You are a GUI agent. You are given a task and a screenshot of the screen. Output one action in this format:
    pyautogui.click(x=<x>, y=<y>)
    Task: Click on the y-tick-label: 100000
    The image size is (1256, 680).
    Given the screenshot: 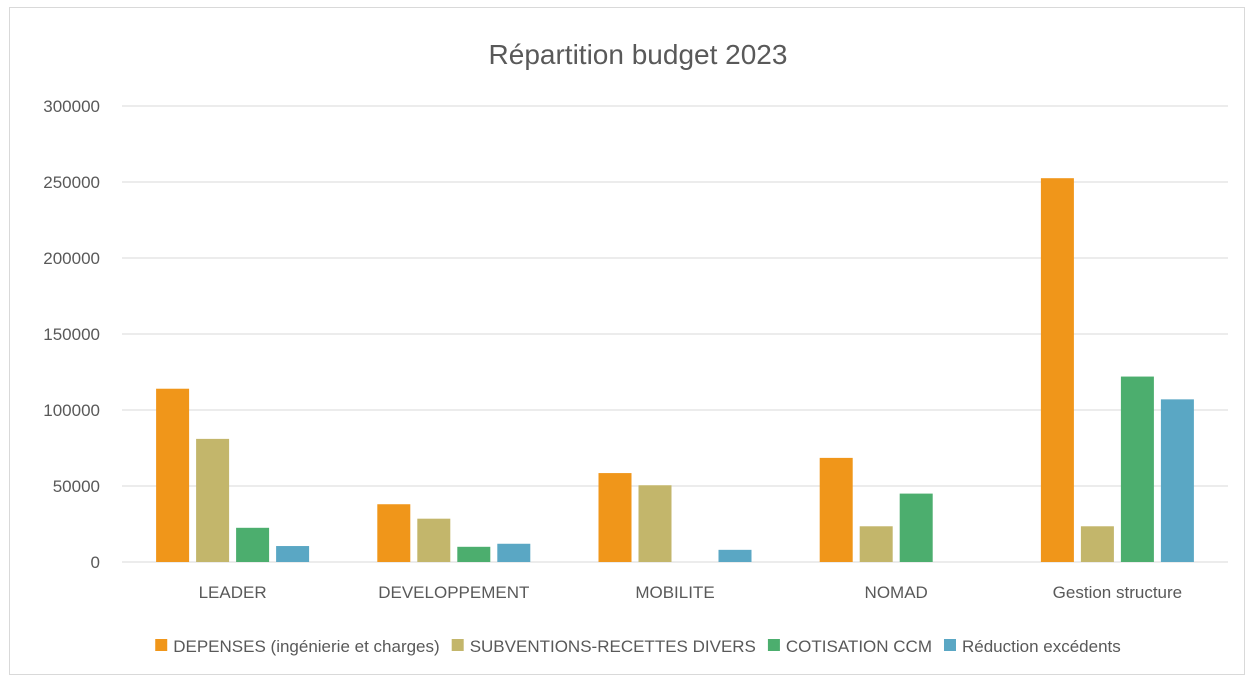 What is the action you would take?
    pyautogui.click(x=71, y=410)
    